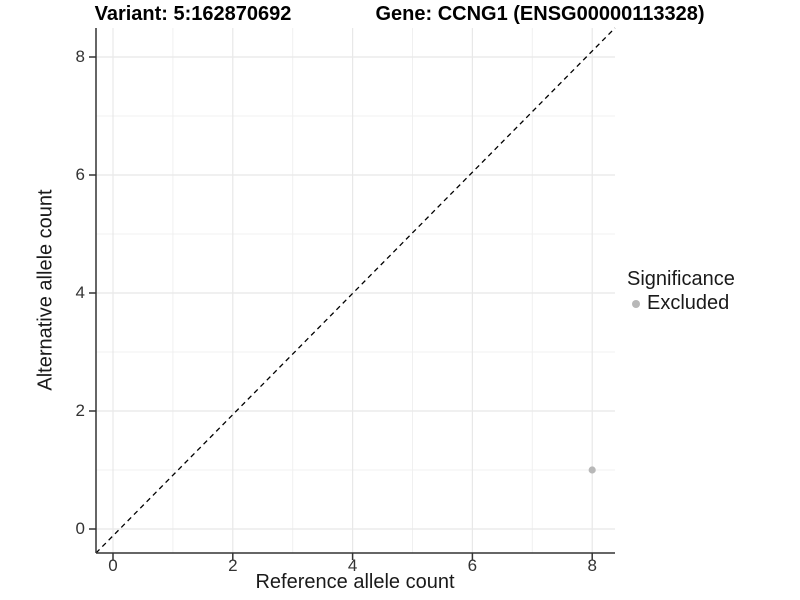 This screenshot has height=600, width=800. What do you see at coordinates (80, 292) in the screenshot?
I see `y-tick-label: 4` at bounding box center [80, 292].